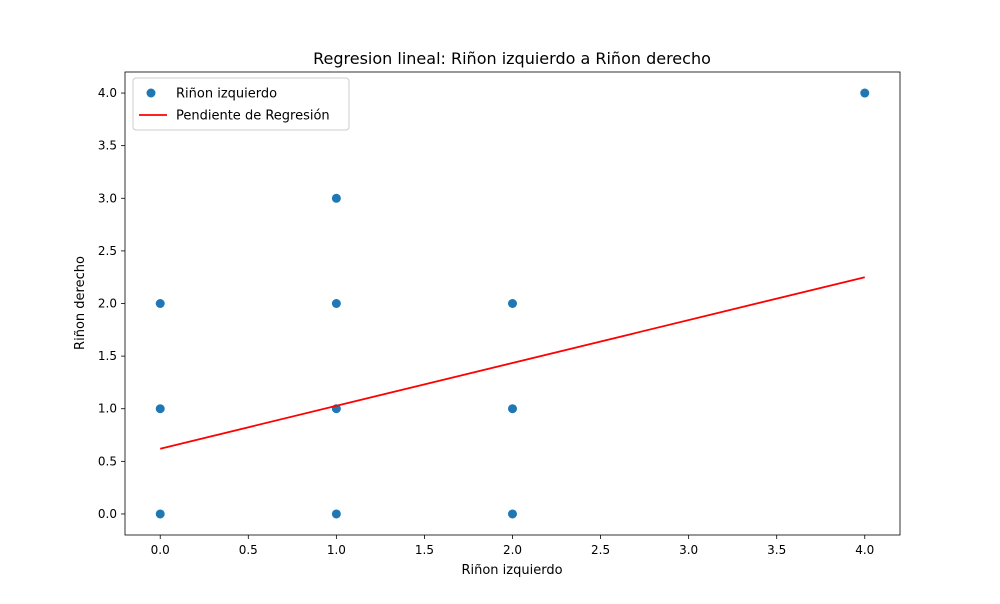  Describe the element at coordinates (107, 461) in the screenshot. I see `y-tick-label: 0.5` at that location.